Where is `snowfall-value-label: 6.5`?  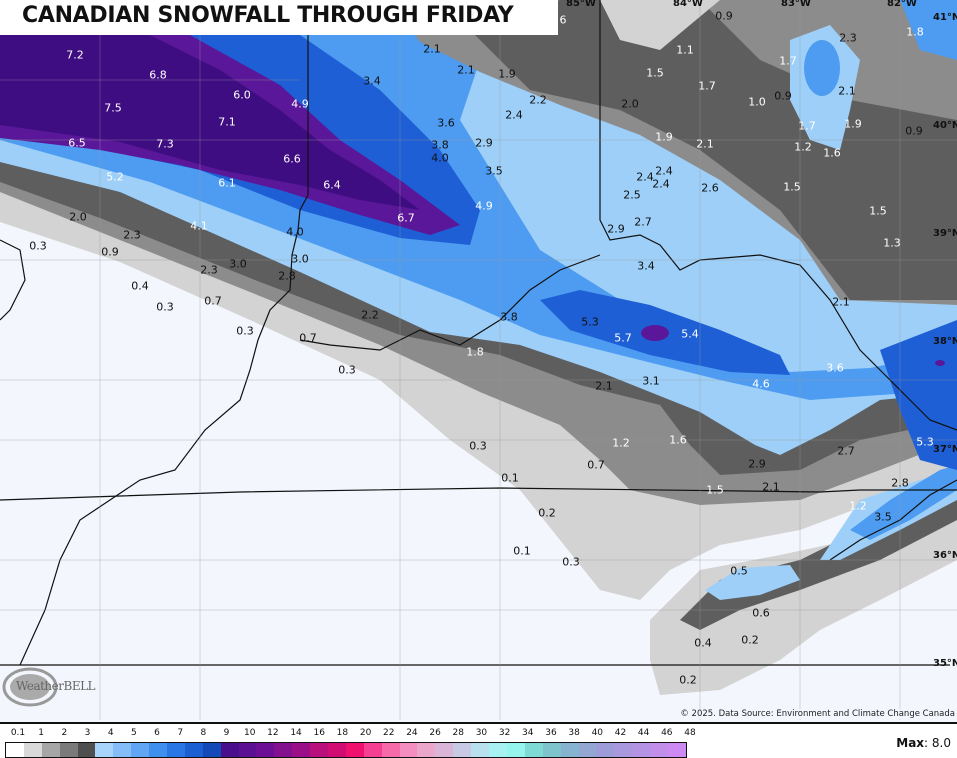
snowfall-value-label: 6.5 is located at coordinates (77, 143).